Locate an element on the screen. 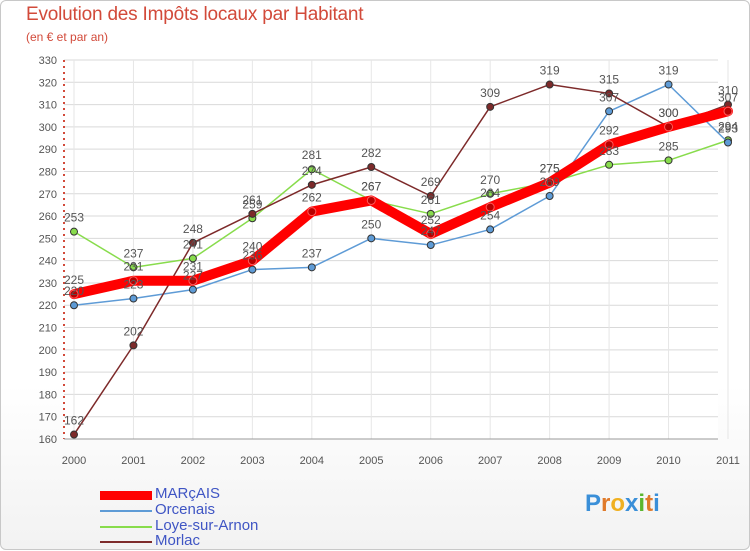 Image resolution: width=750 pixels, height=551 pixels. data-point-marcais-2011 is located at coordinates (728, 111).